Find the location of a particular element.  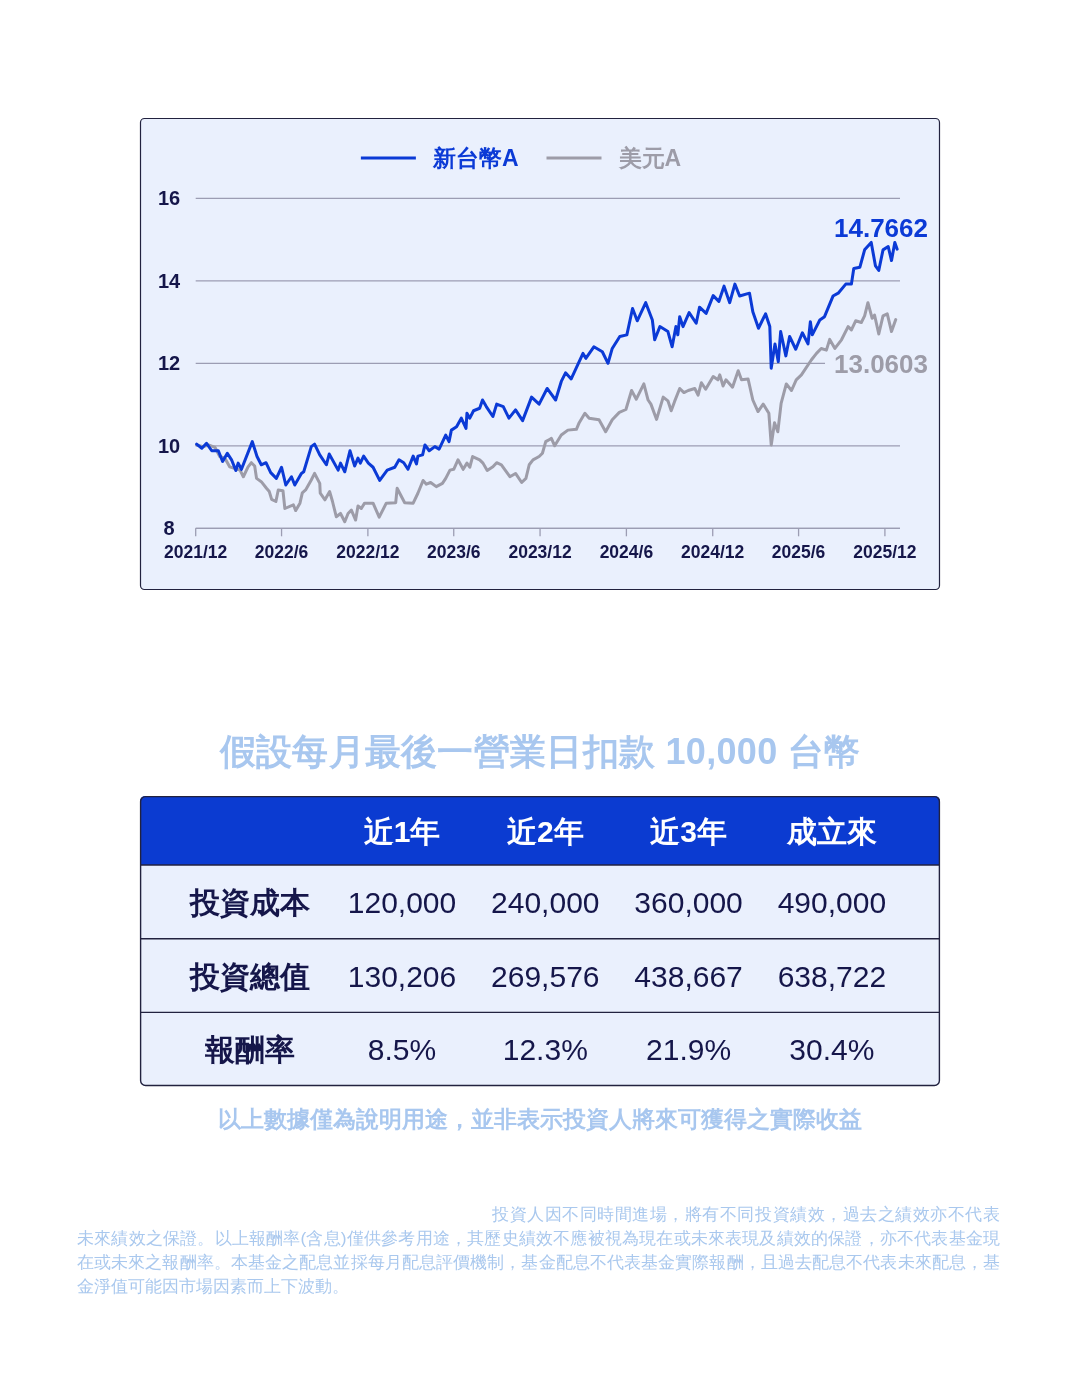

text: 以上數據僅為說明用途，並非表示投資人將來可獲得之實際收益 is located at coordinates (540, 1119).